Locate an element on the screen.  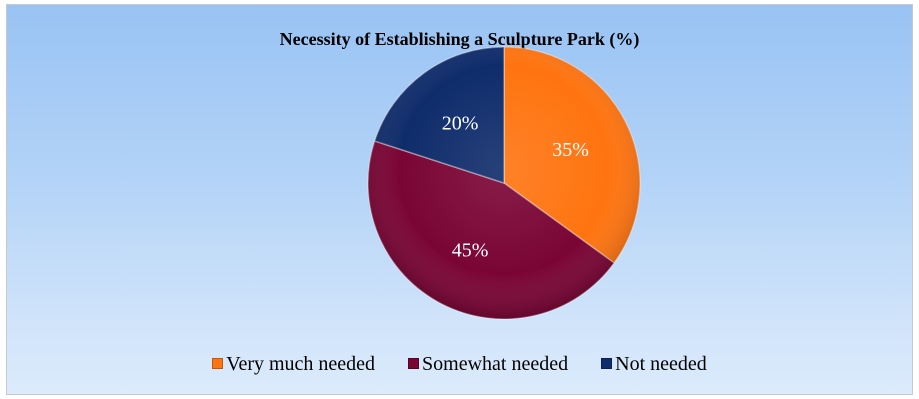
legend-label-not-needed: Not needed is located at coordinates (661, 363).